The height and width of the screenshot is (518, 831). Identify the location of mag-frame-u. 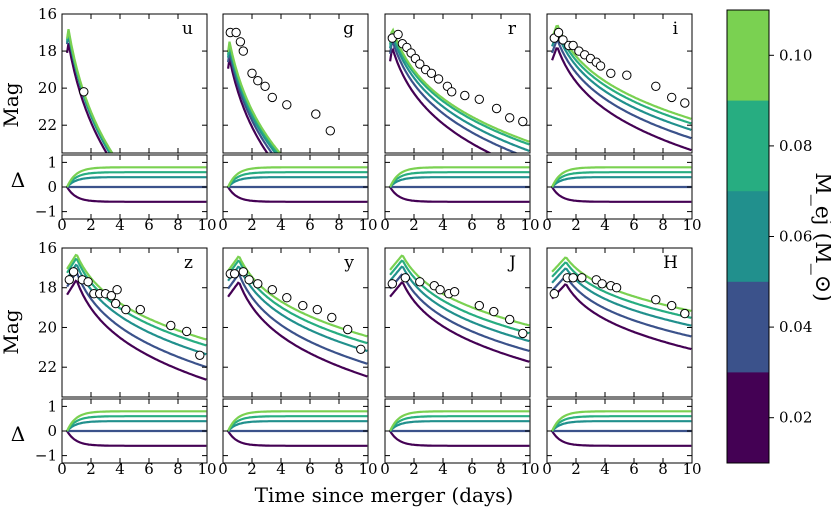
(134, 83).